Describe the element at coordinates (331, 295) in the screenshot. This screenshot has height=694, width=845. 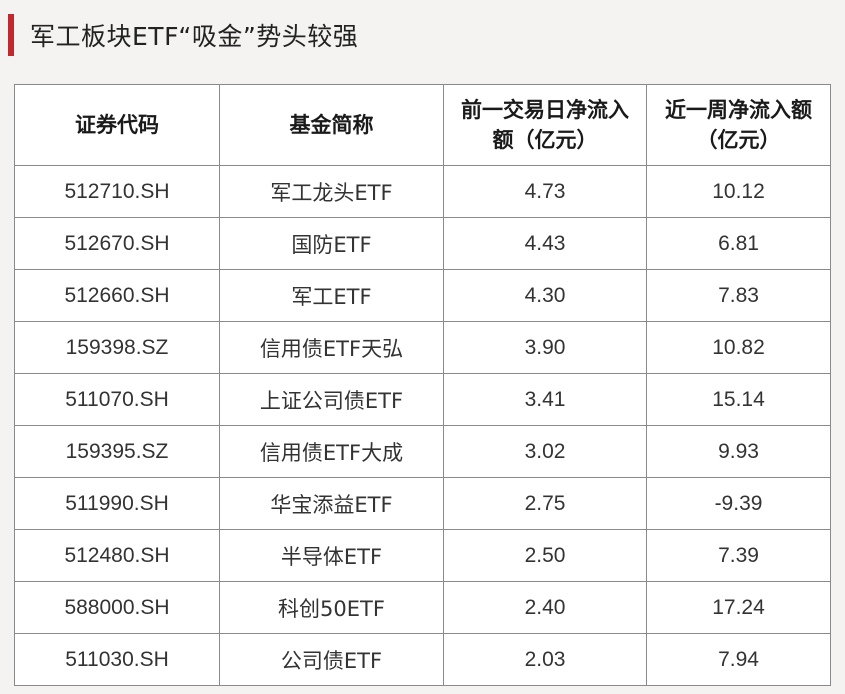
I see `cell-fund-name: 军工ETF` at that location.